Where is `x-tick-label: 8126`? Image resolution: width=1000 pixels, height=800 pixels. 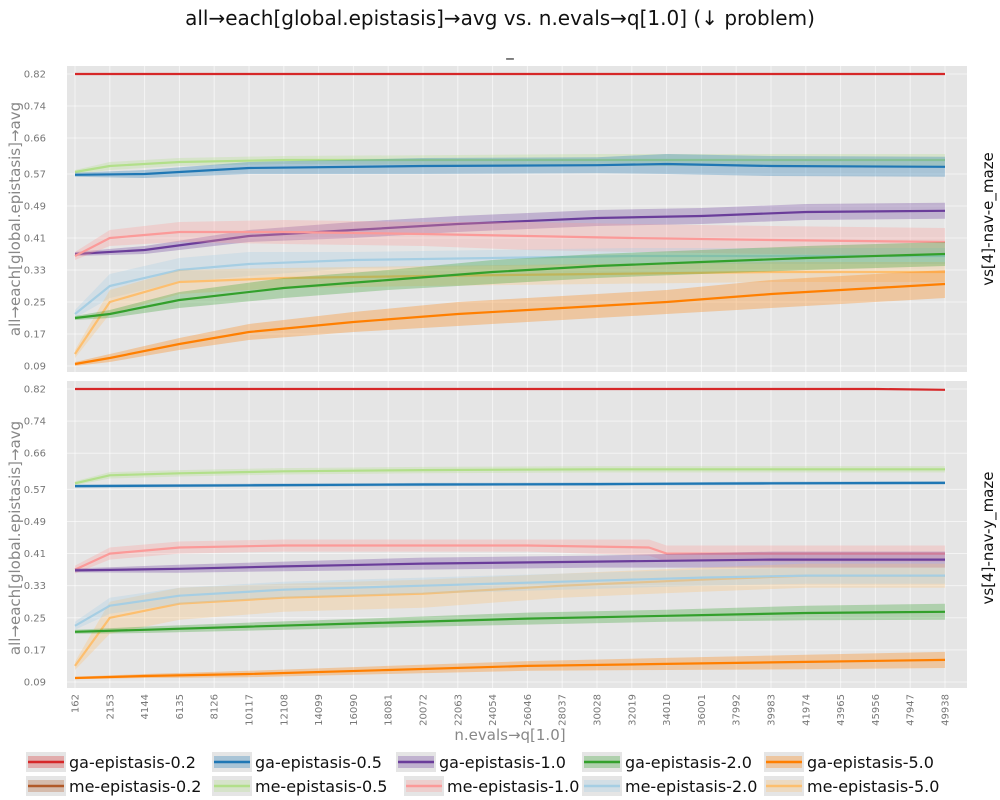
x-tick-label: 8126 is located at coordinates (215, 706).